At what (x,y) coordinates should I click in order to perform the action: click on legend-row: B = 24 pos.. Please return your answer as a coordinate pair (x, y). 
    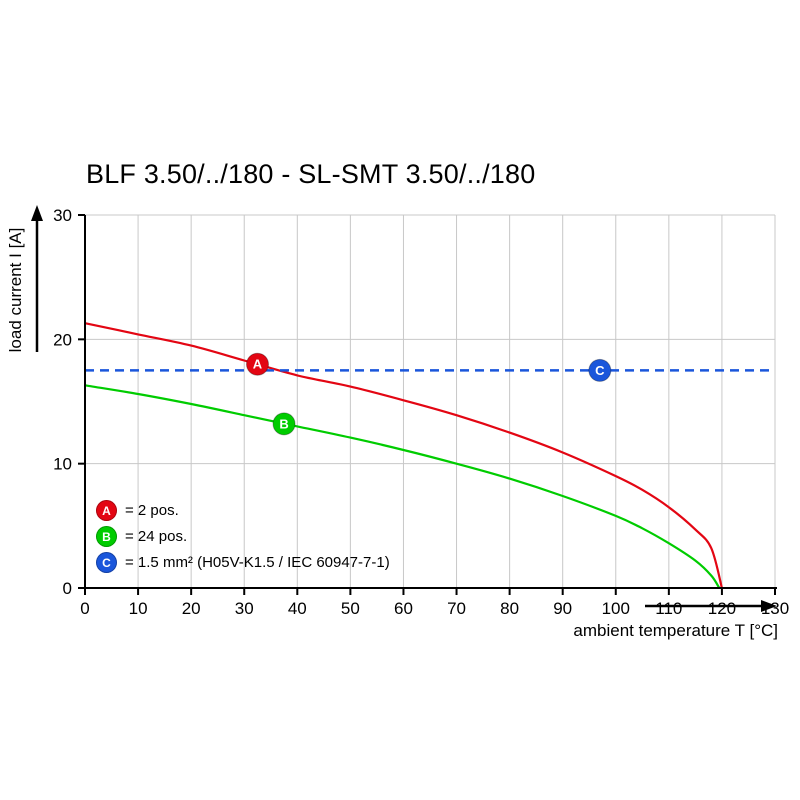
    Looking at the image, I should click on (243, 536).